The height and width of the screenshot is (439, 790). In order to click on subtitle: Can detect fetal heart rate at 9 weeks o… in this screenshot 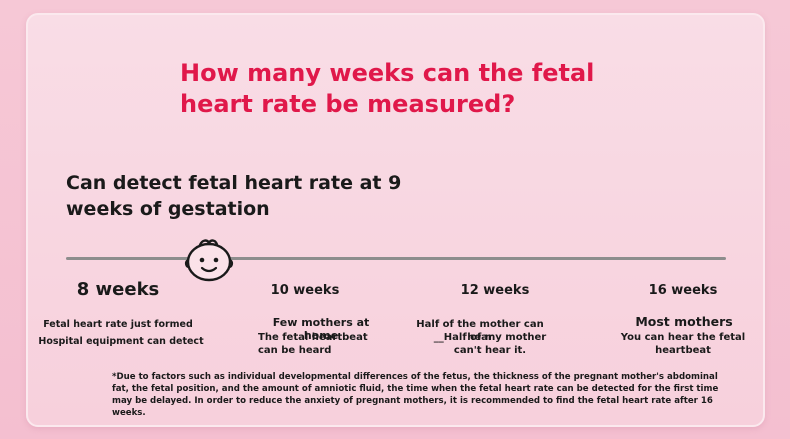, I will do `click(234, 196)`.